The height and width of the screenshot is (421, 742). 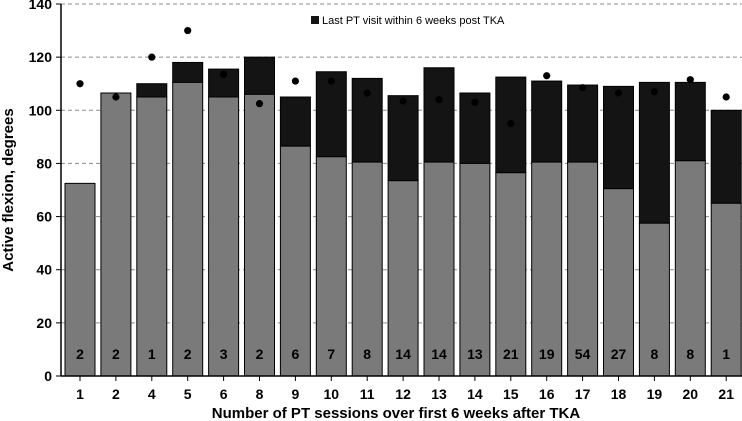 What do you see at coordinates (413, 21) in the screenshot?
I see `legend-label: Last PT visit within 6 weeks post TKA` at bounding box center [413, 21].